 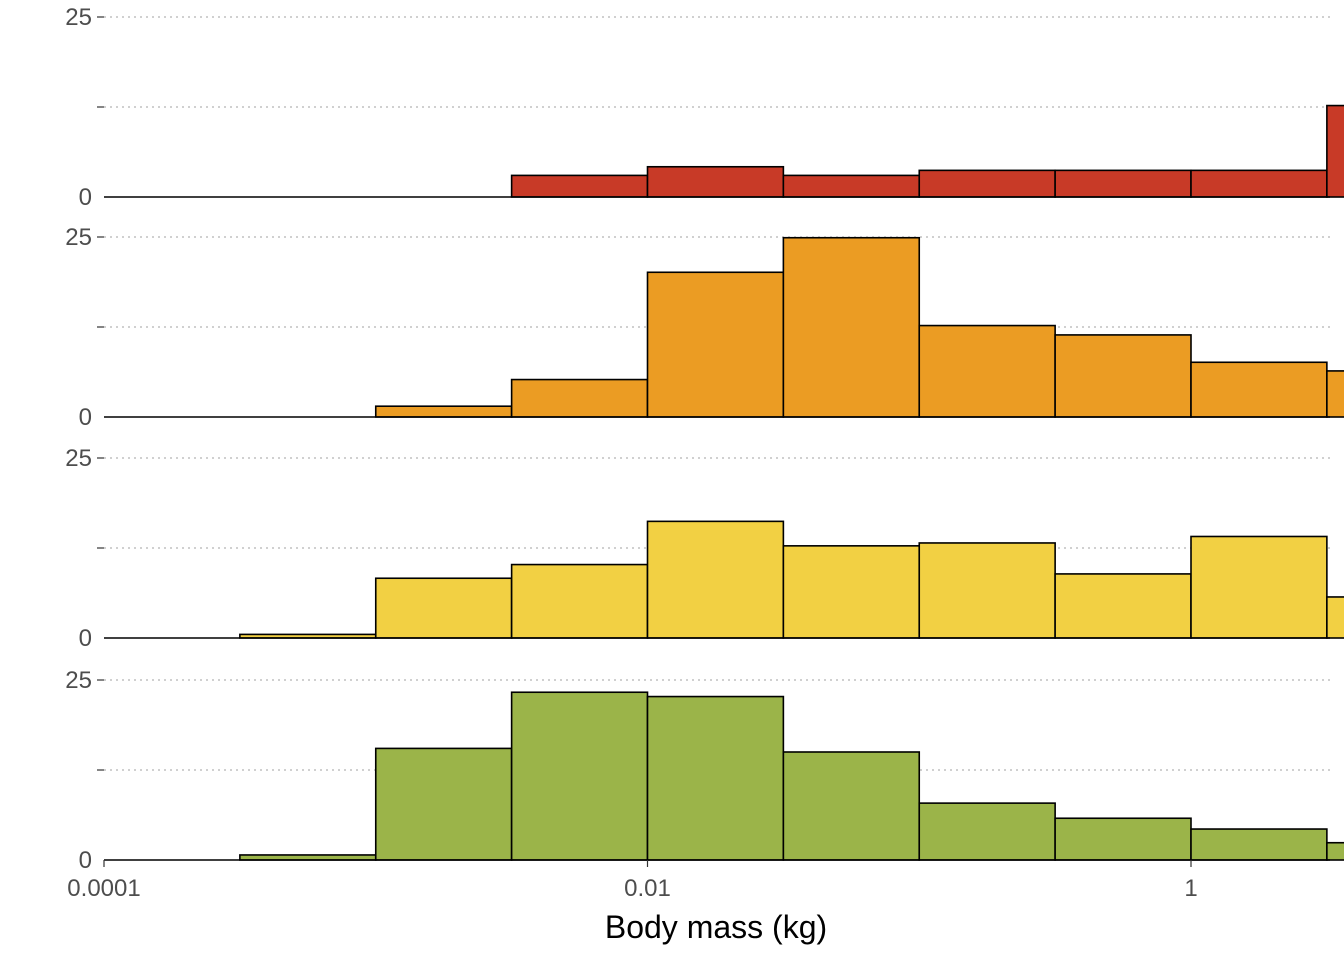 I want to click on y-tick-label-panel-4-1: 25, so click(x=78, y=680).